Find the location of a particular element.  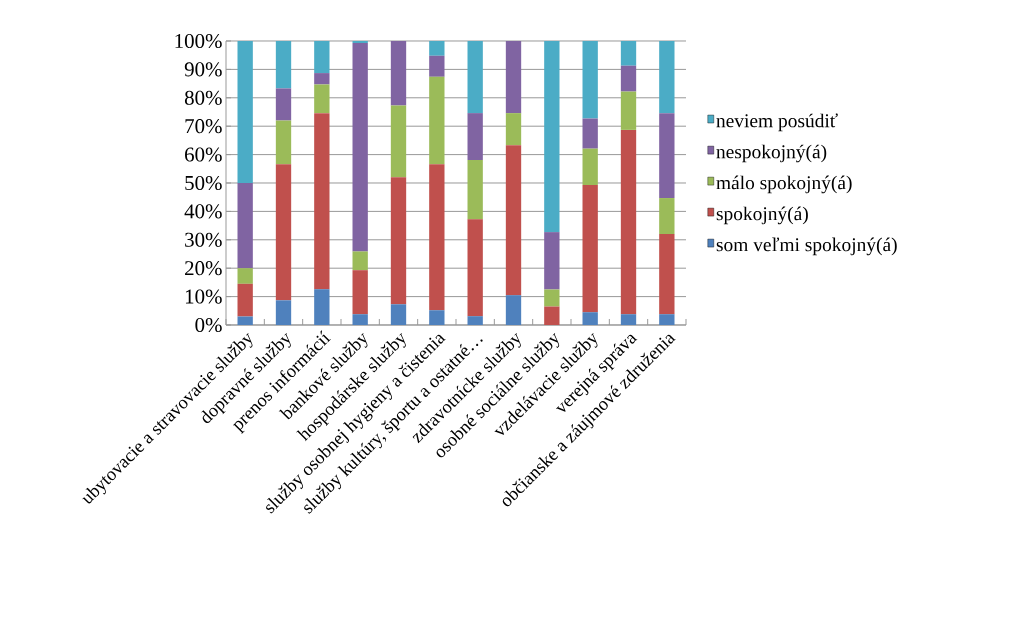

y-tick-label: 100% is located at coordinates (198, 41).